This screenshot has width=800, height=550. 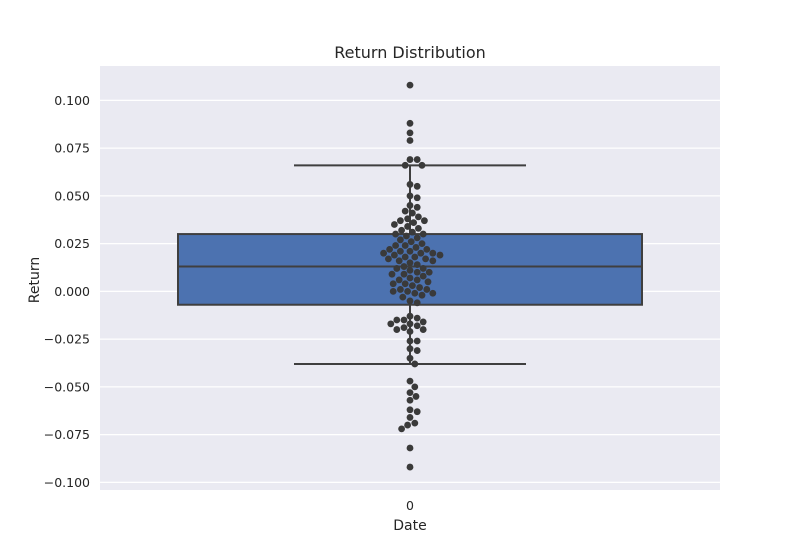 What do you see at coordinates (35, 280) in the screenshot?
I see `y-axis-label: Return` at bounding box center [35, 280].